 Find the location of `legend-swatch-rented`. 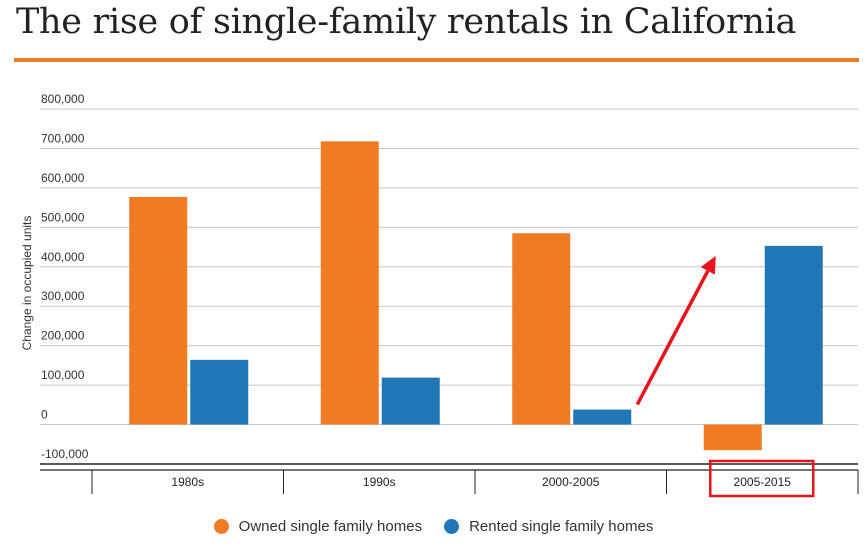

legend-swatch-rented is located at coordinates (452, 526).